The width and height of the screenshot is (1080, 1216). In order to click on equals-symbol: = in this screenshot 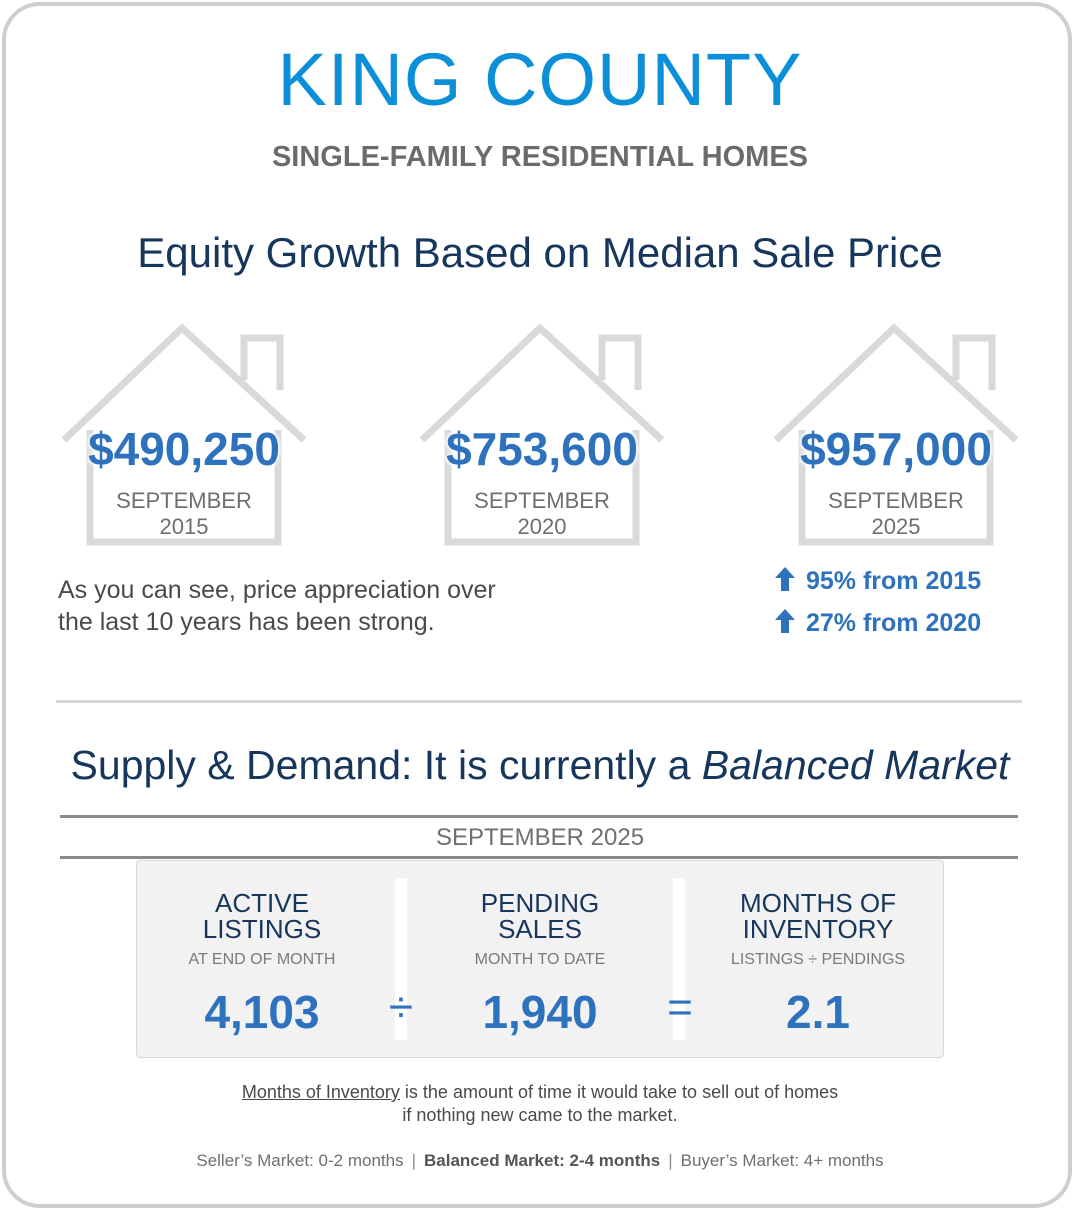, I will do `click(680, 1007)`.